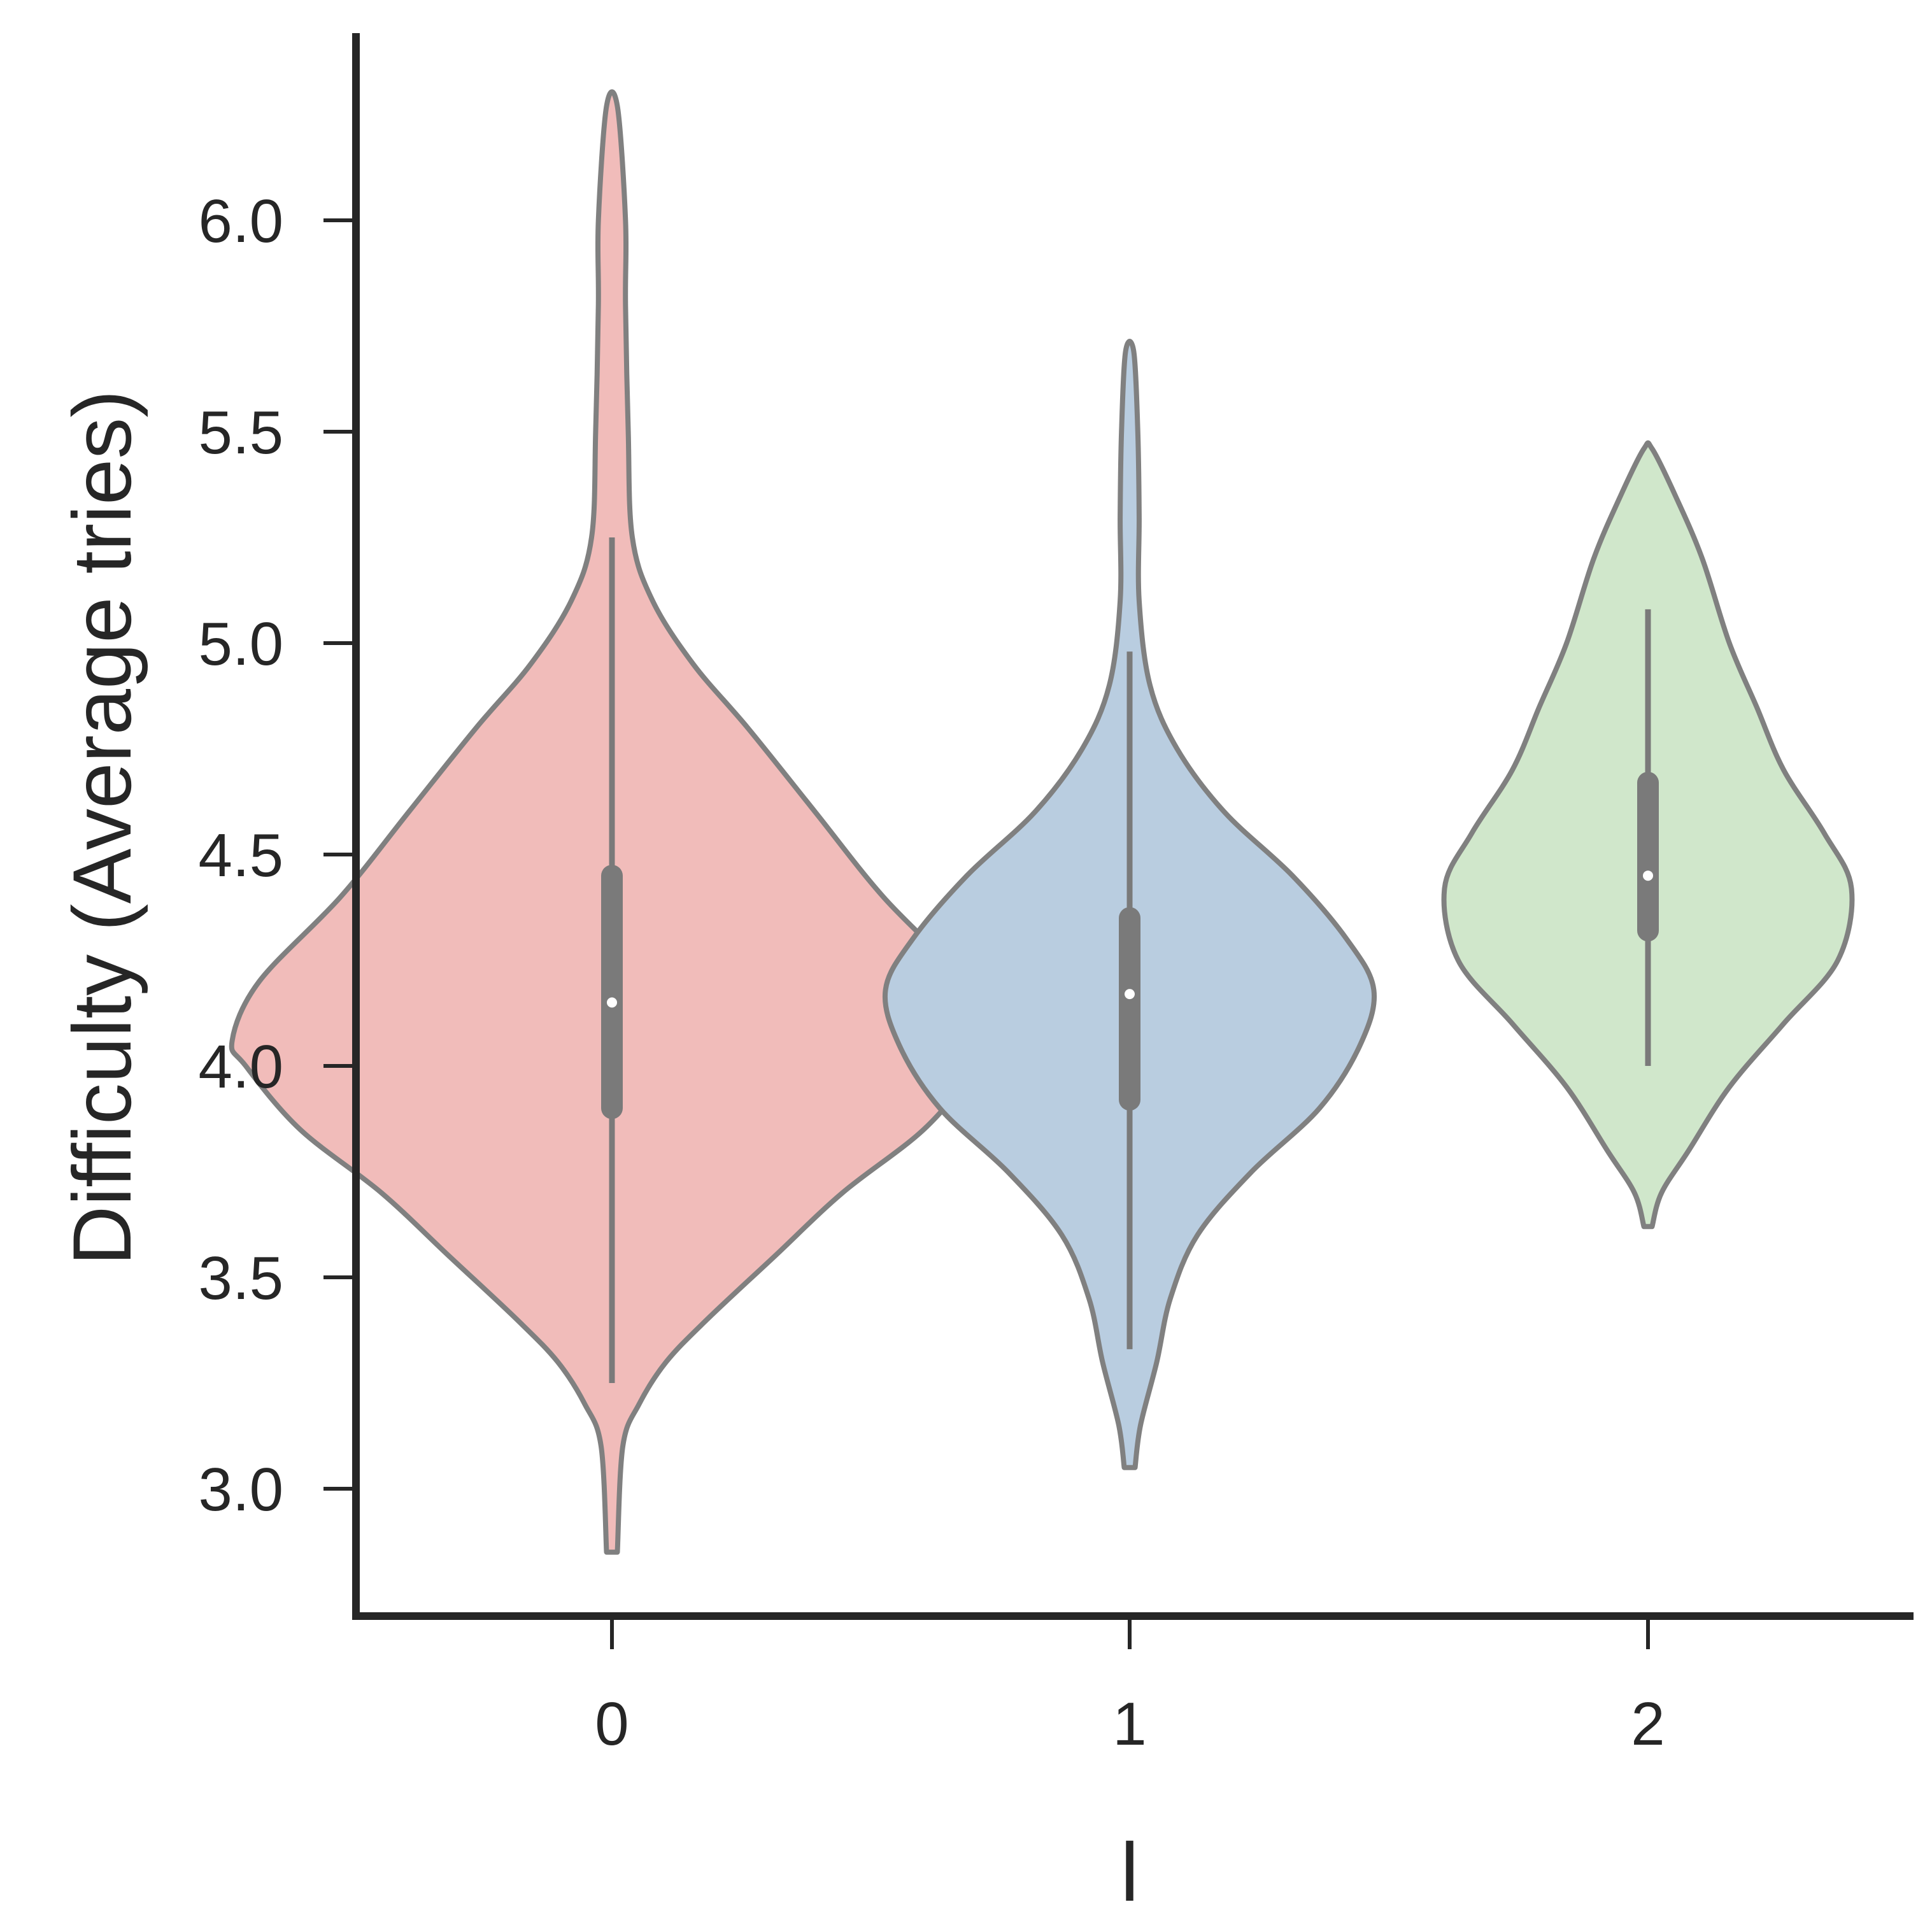 The height and width of the screenshot is (1923, 1932). Describe the element at coordinates (612, 1724) in the screenshot. I see `x-tick-label: 0` at that location.